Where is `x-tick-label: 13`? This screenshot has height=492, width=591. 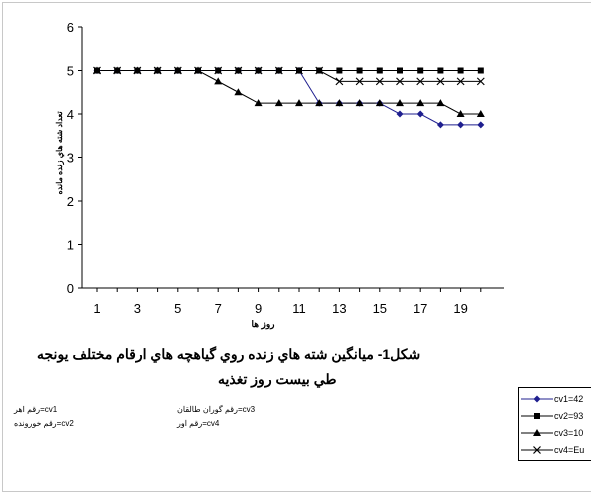 x-tick-label: 13 is located at coordinates (339, 308).